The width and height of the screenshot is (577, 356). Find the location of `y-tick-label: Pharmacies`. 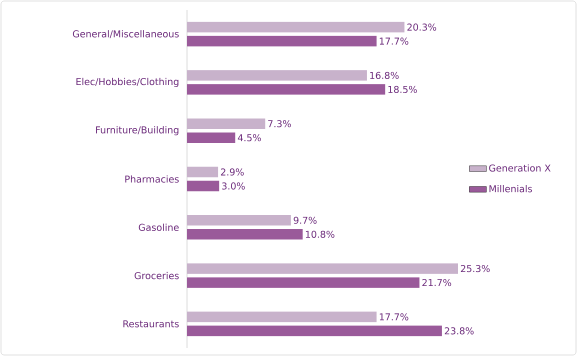

y-tick-label: Pharmacies is located at coordinates (152, 179).